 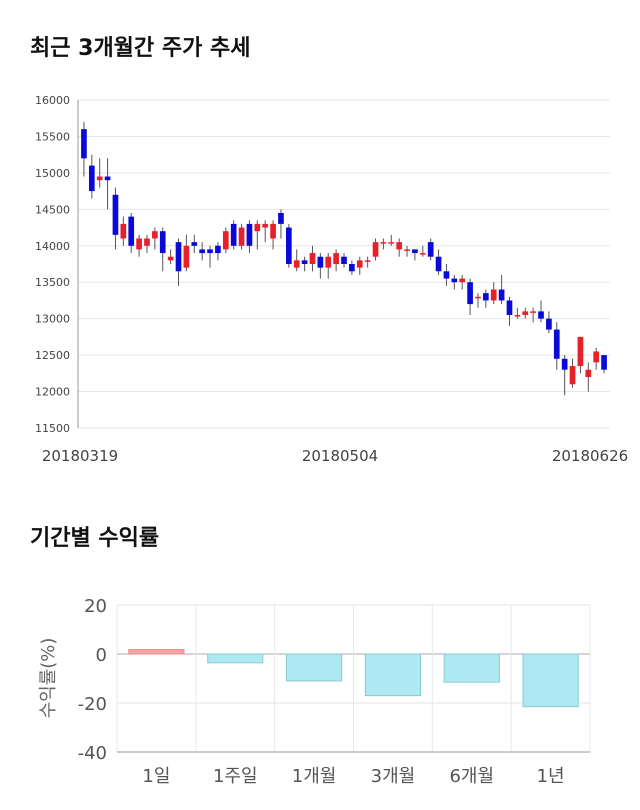 I want to click on y-tick-label: 15000, so click(x=52, y=173).